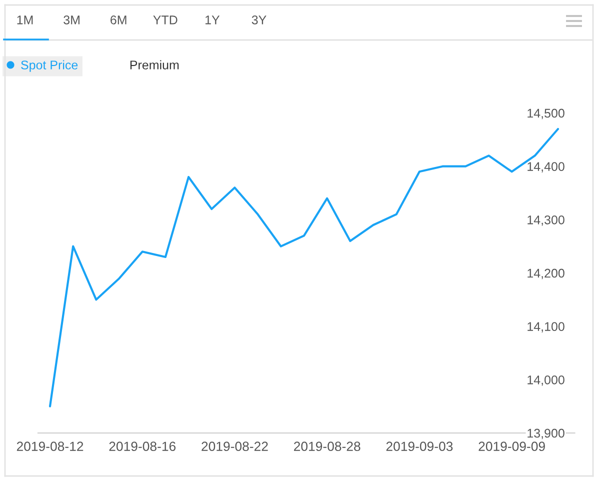  Describe the element at coordinates (25, 20) in the screenshot. I see `text: 1M` at that location.